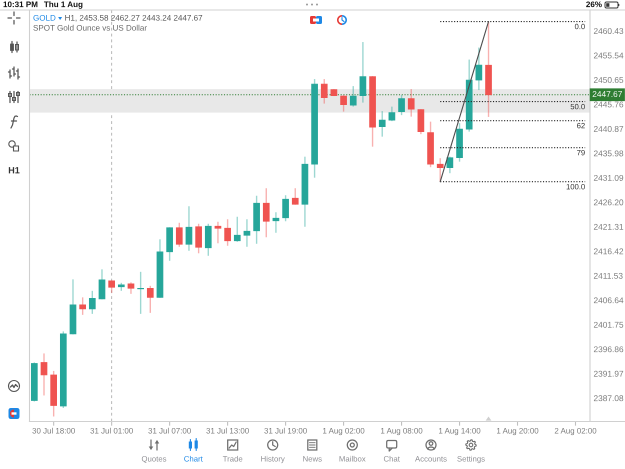 Image resolution: width=625 pixels, height=469 pixels. I want to click on chart-title: GOLD, so click(44, 17).